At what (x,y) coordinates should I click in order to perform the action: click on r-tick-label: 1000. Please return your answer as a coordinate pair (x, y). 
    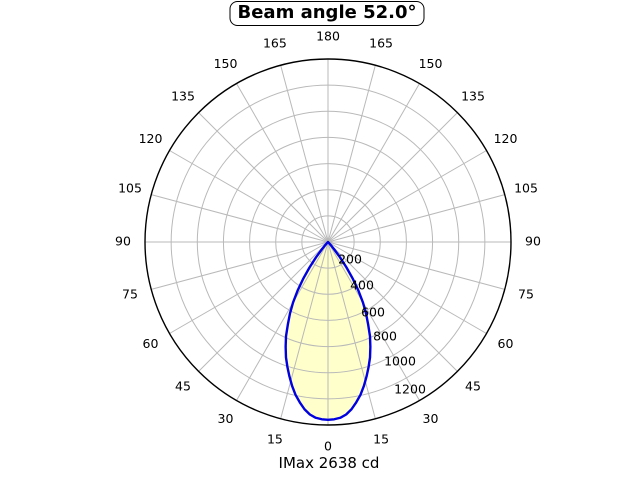
    Looking at the image, I should click on (400, 361).